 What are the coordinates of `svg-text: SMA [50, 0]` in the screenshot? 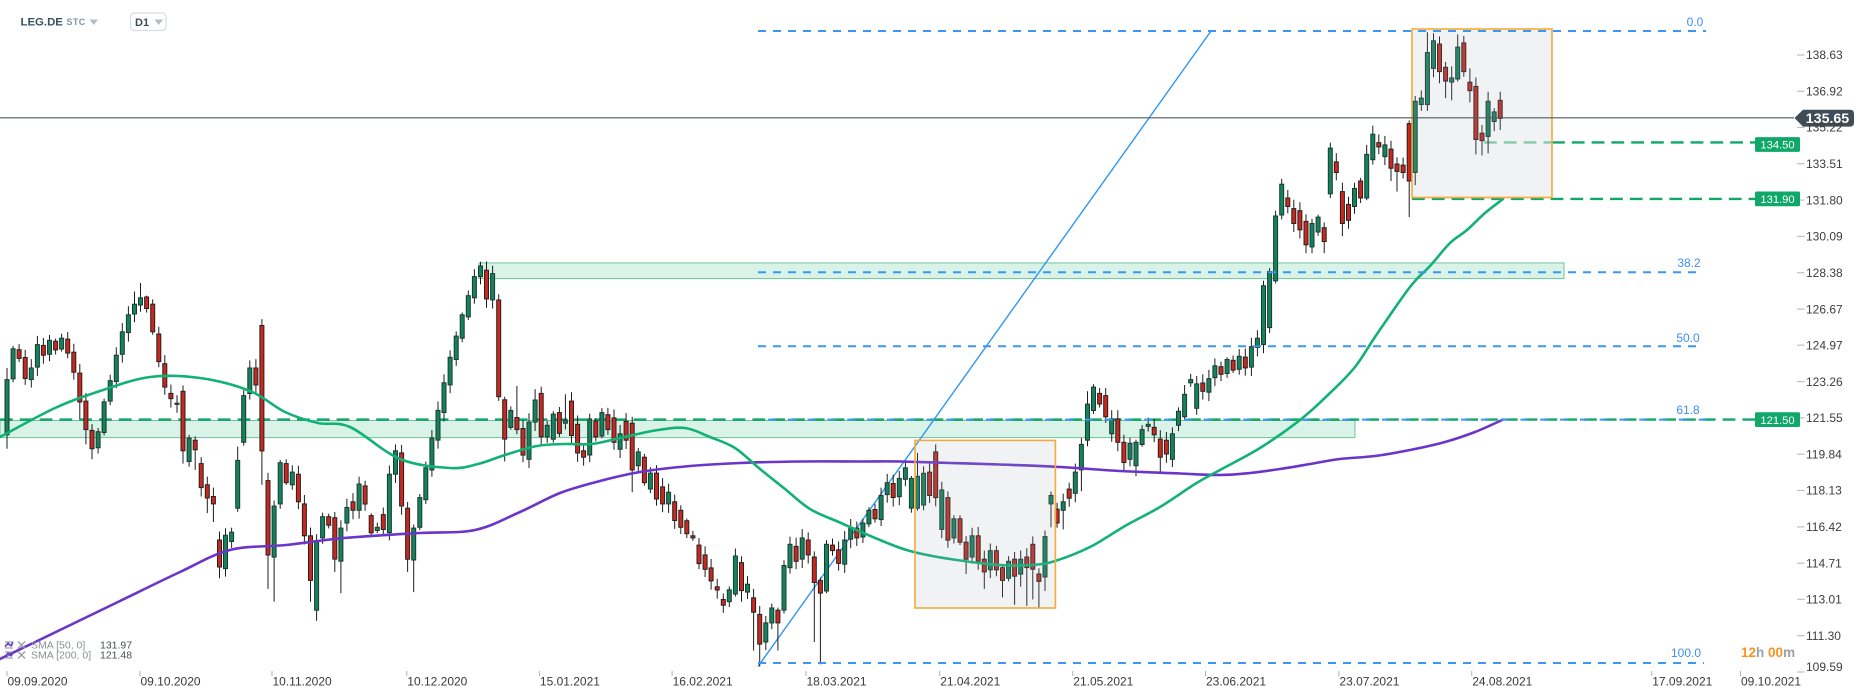 It's located at (58, 646).